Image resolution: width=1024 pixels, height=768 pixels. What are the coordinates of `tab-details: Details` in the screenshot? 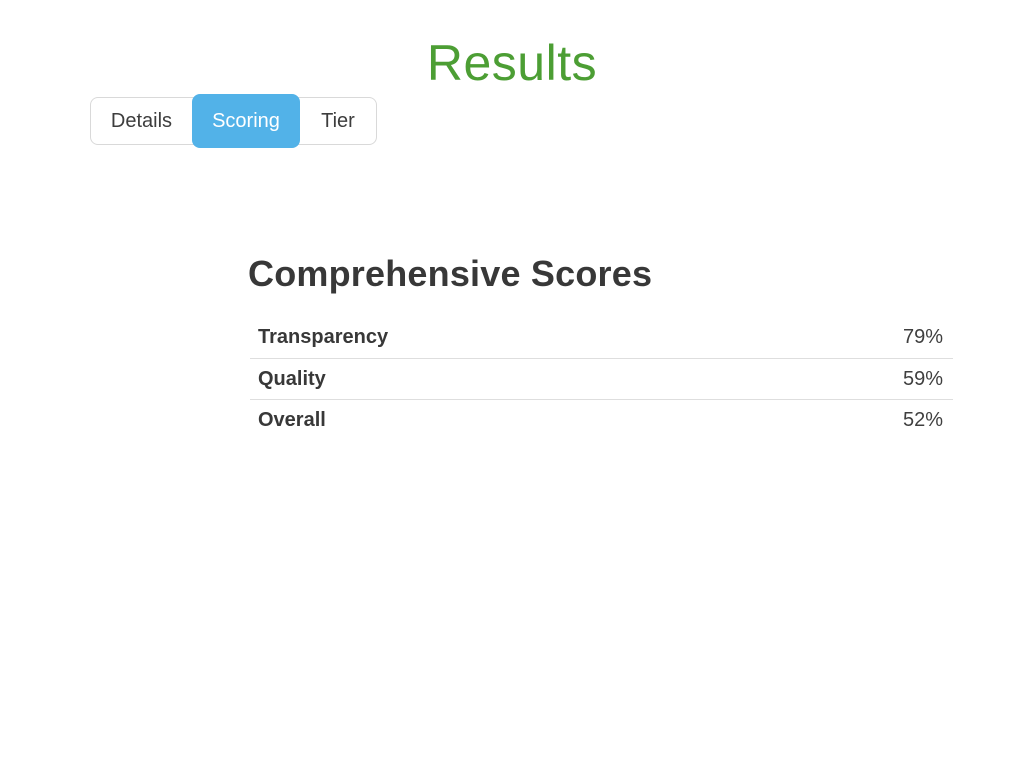 It's located at (141, 121).